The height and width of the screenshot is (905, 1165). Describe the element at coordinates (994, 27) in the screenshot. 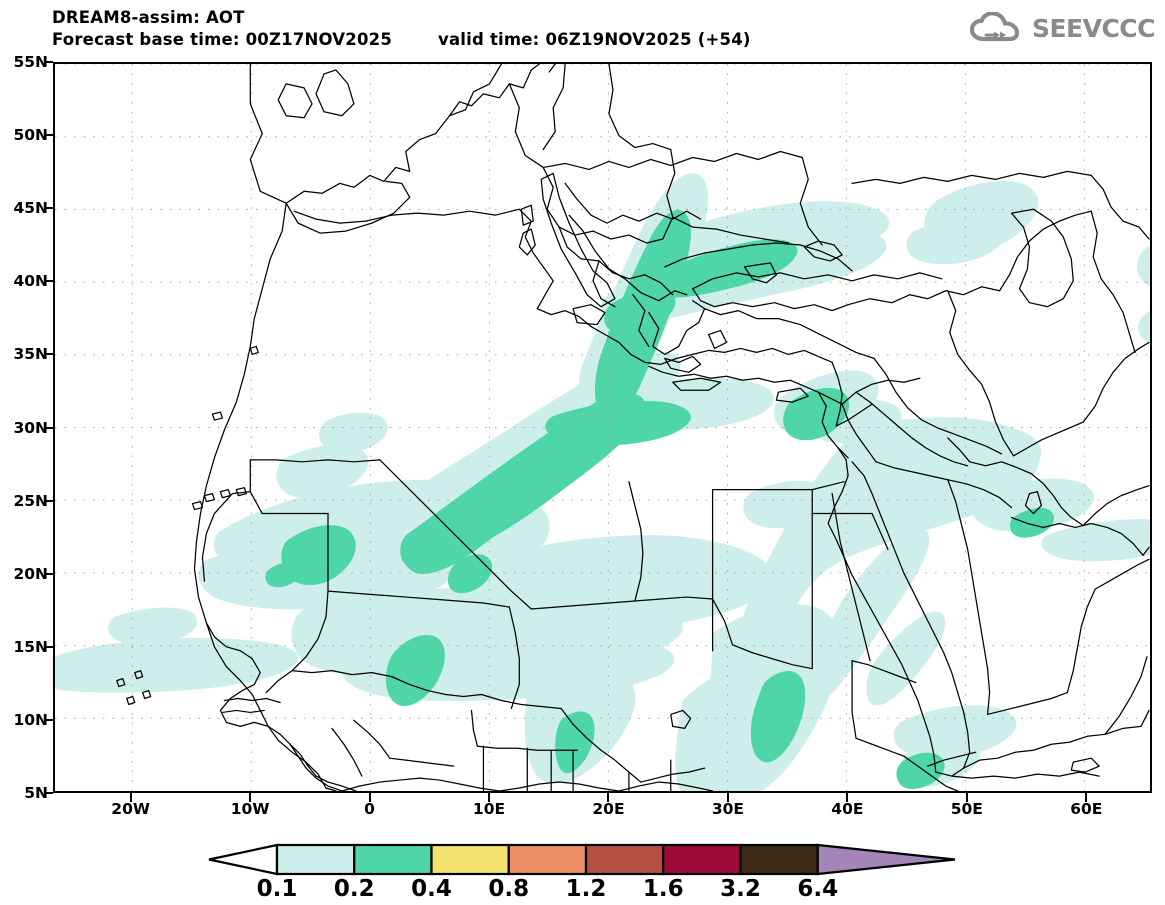

I see `cloud-arrow-icon` at that location.